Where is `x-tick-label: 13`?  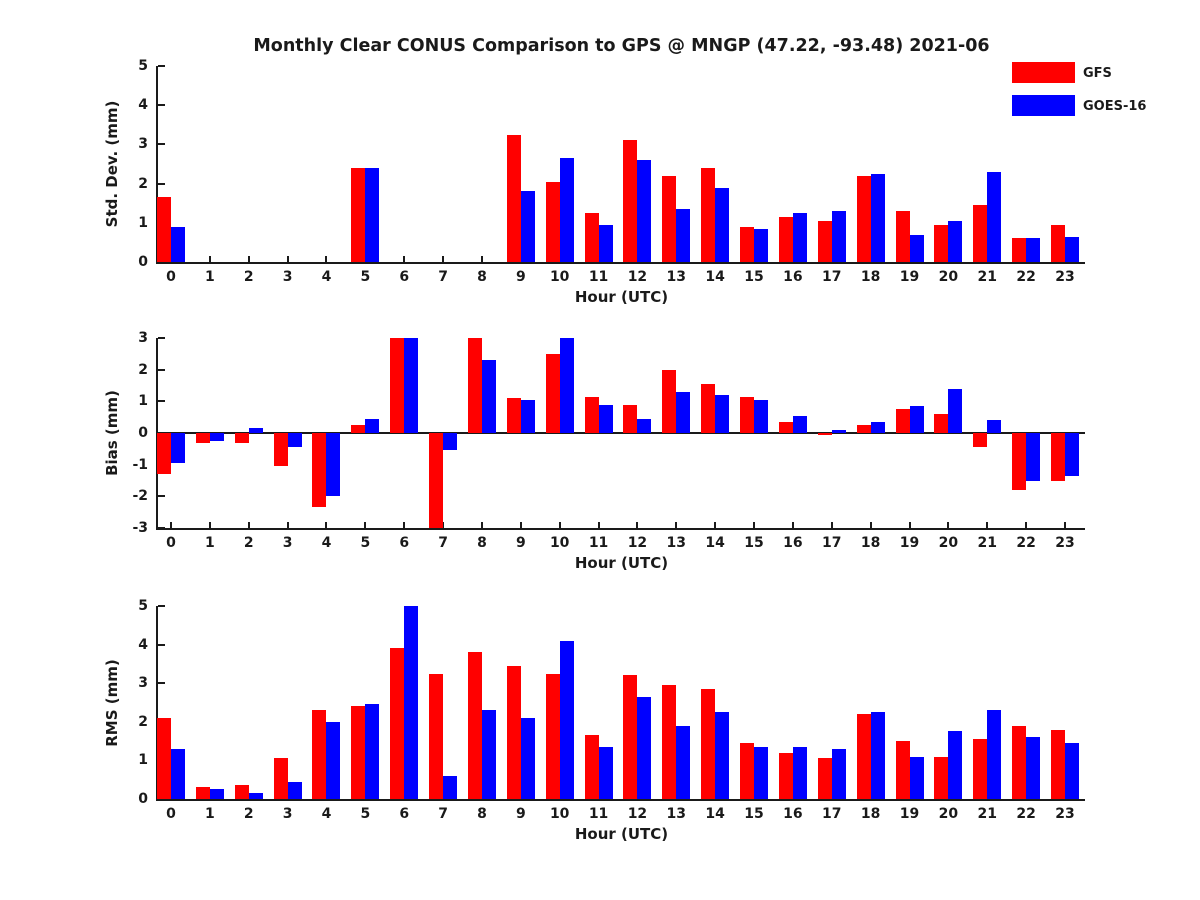
x-tick-label: 13 is located at coordinates (676, 543).